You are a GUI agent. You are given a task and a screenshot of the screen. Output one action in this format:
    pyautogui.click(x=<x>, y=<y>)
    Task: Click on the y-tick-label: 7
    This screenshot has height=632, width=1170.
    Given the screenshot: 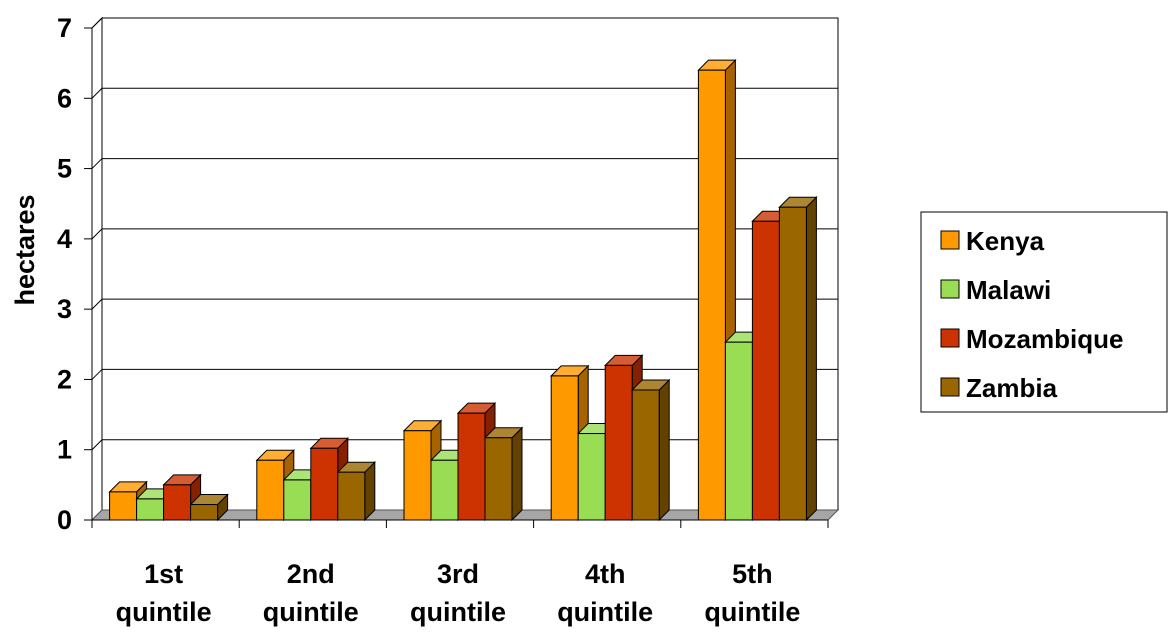 What is the action you would take?
    pyautogui.click(x=64, y=28)
    